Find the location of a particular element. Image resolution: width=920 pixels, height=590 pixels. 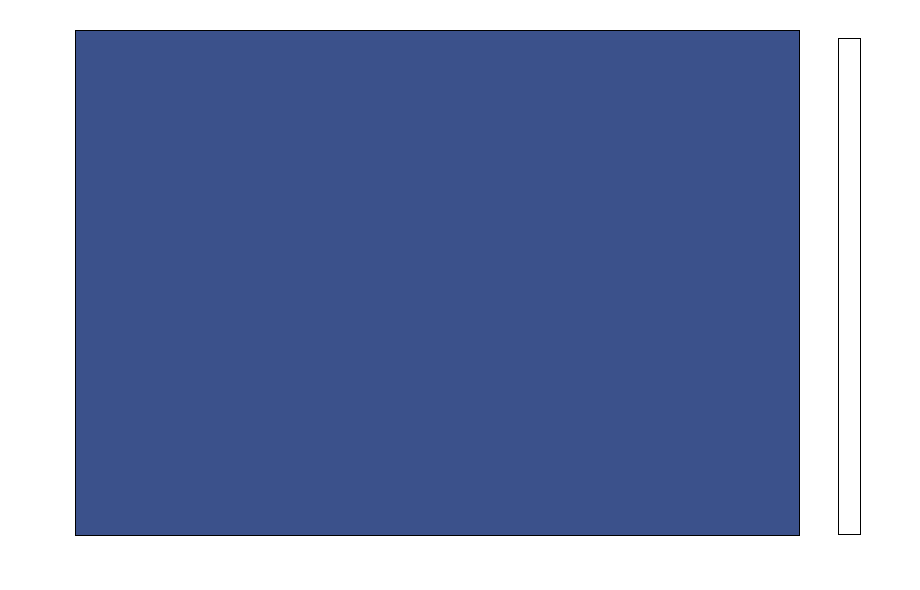

colorbar-canvas is located at coordinates (849, 286).